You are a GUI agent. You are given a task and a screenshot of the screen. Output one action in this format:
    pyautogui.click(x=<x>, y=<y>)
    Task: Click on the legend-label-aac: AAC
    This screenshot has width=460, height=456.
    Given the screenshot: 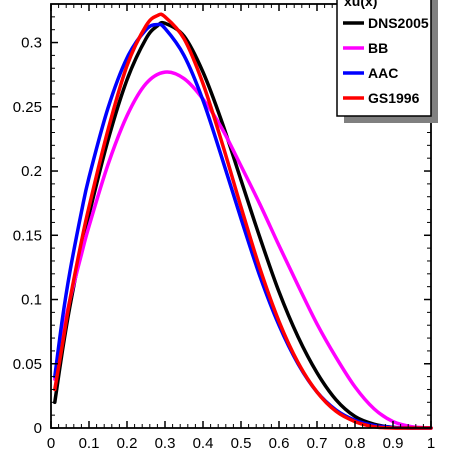 What is the action you would take?
    pyautogui.click(x=383, y=73)
    